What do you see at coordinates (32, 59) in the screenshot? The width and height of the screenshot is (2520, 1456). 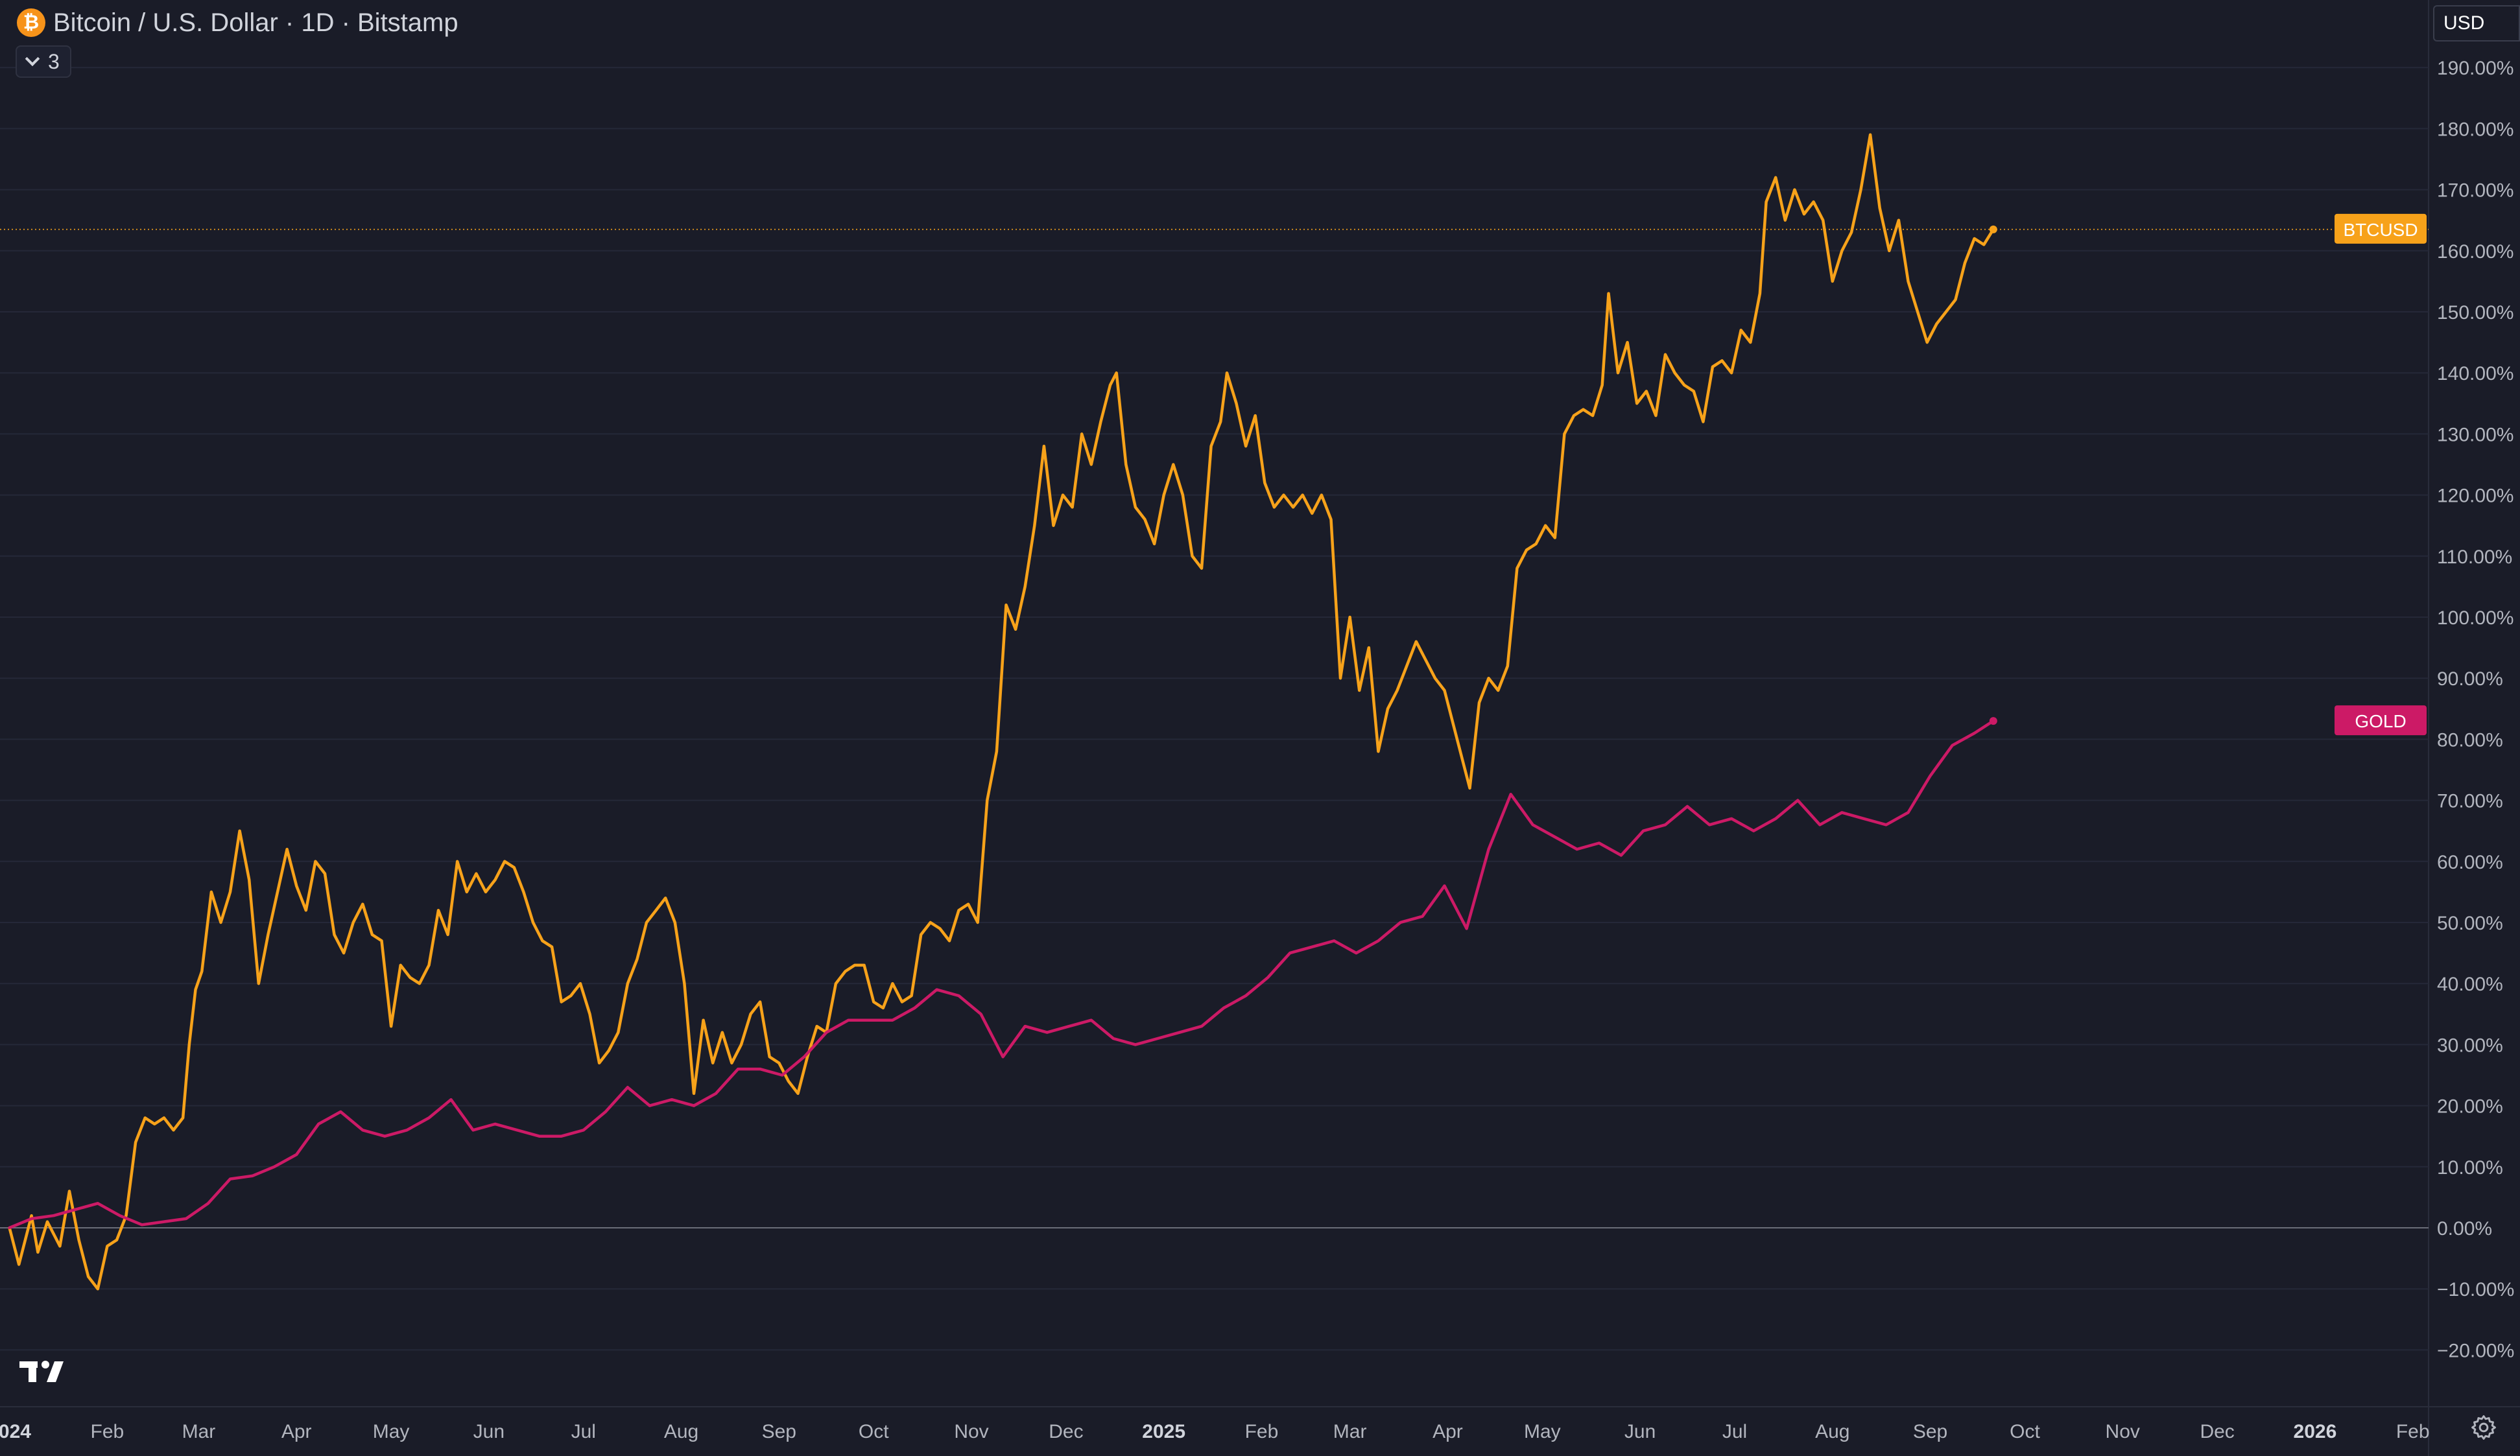 I see `chevron-down-icon` at bounding box center [32, 59].